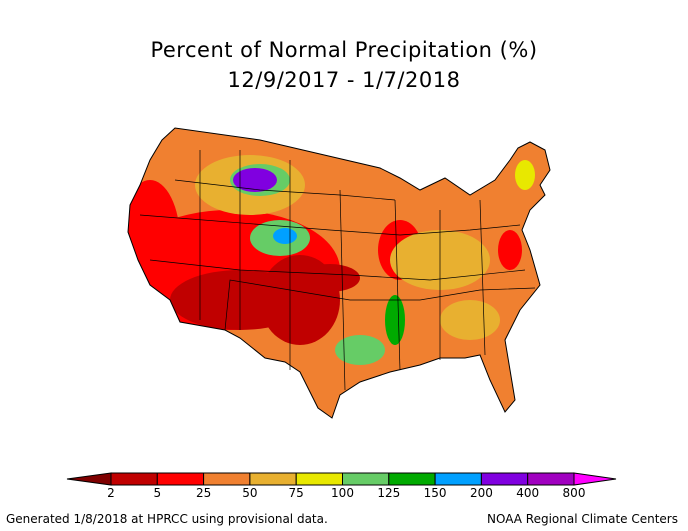  I want to click on legend-arrow-low, so click(89, 479).